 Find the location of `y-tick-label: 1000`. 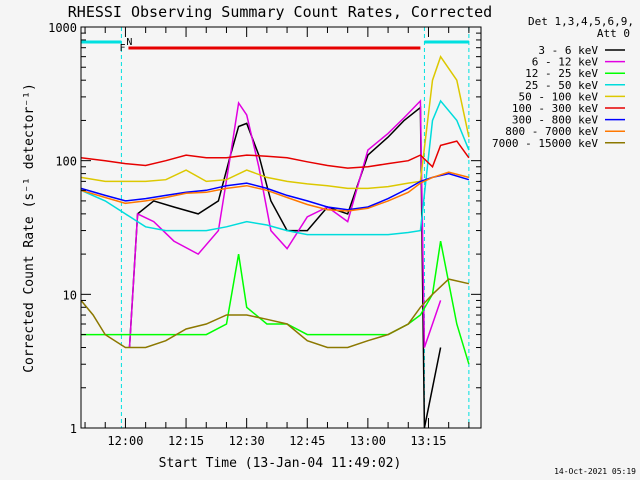

y-tick-label: 1000 is located at coordinates (62, 28).